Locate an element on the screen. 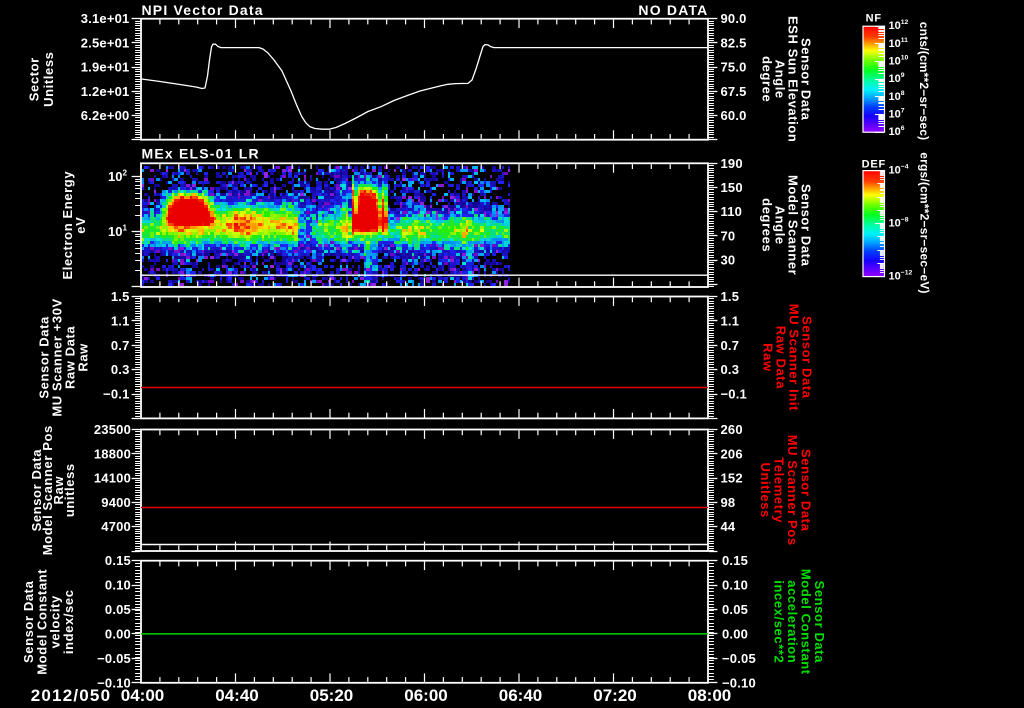 The height and width of the screenshot is (708, 1024). svg-text: acceleration is located at coordinates (792, 621).